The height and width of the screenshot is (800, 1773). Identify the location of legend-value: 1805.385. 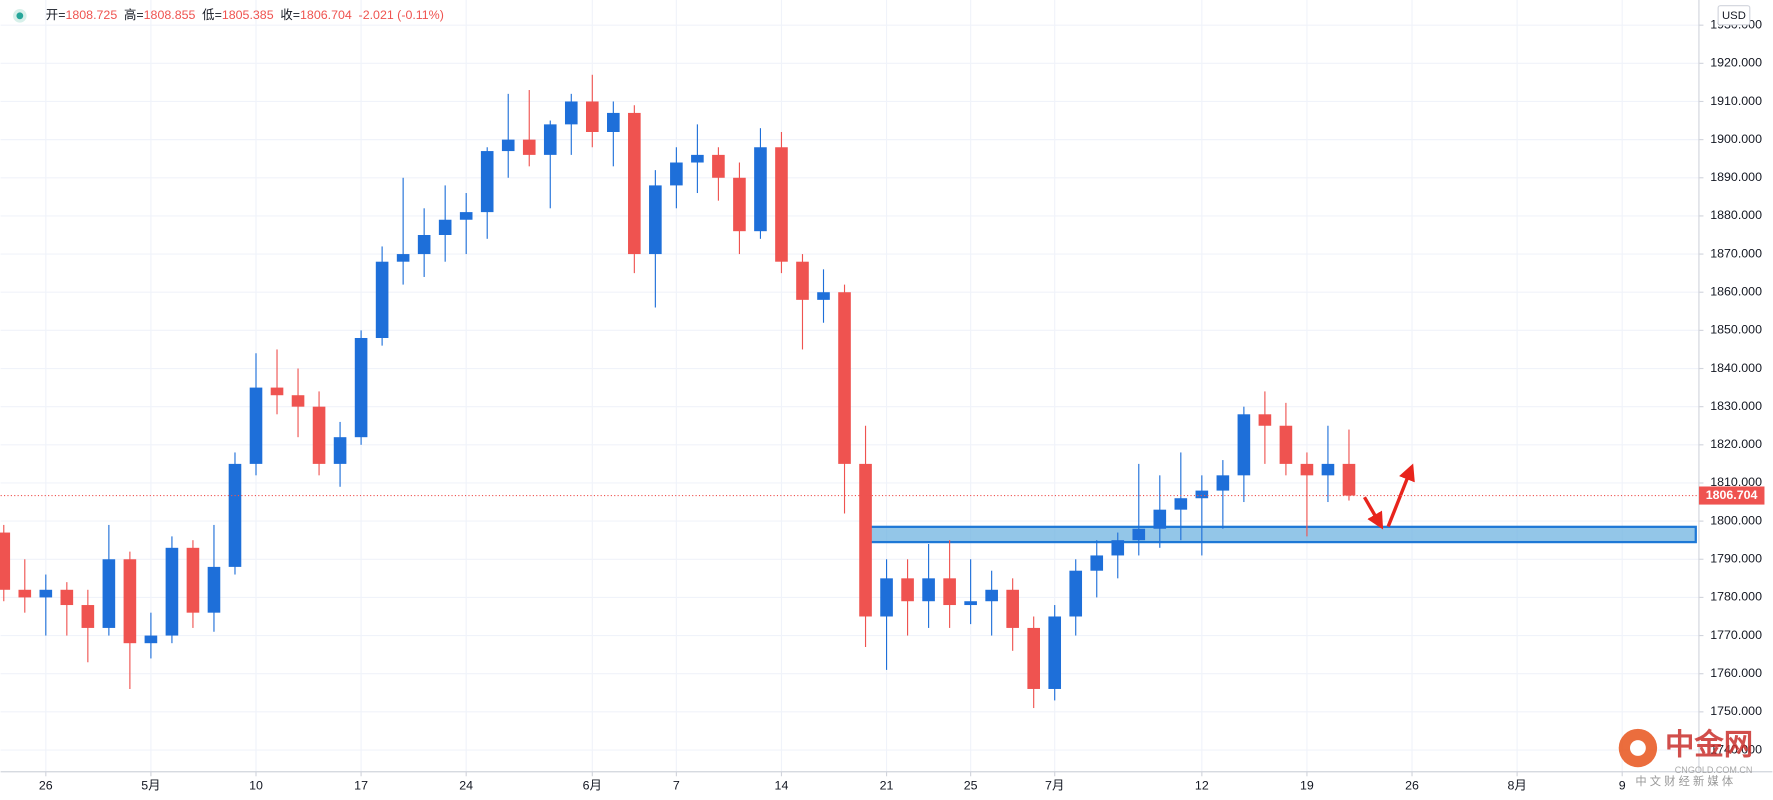
(248, 15).